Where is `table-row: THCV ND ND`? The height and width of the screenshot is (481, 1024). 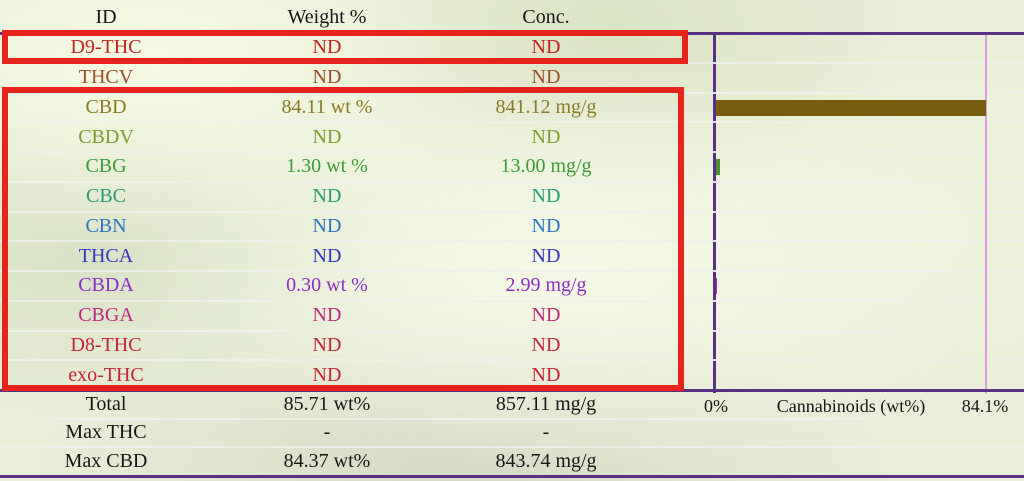 table-row: THCV ND ND is located at coordinates (357, 78).